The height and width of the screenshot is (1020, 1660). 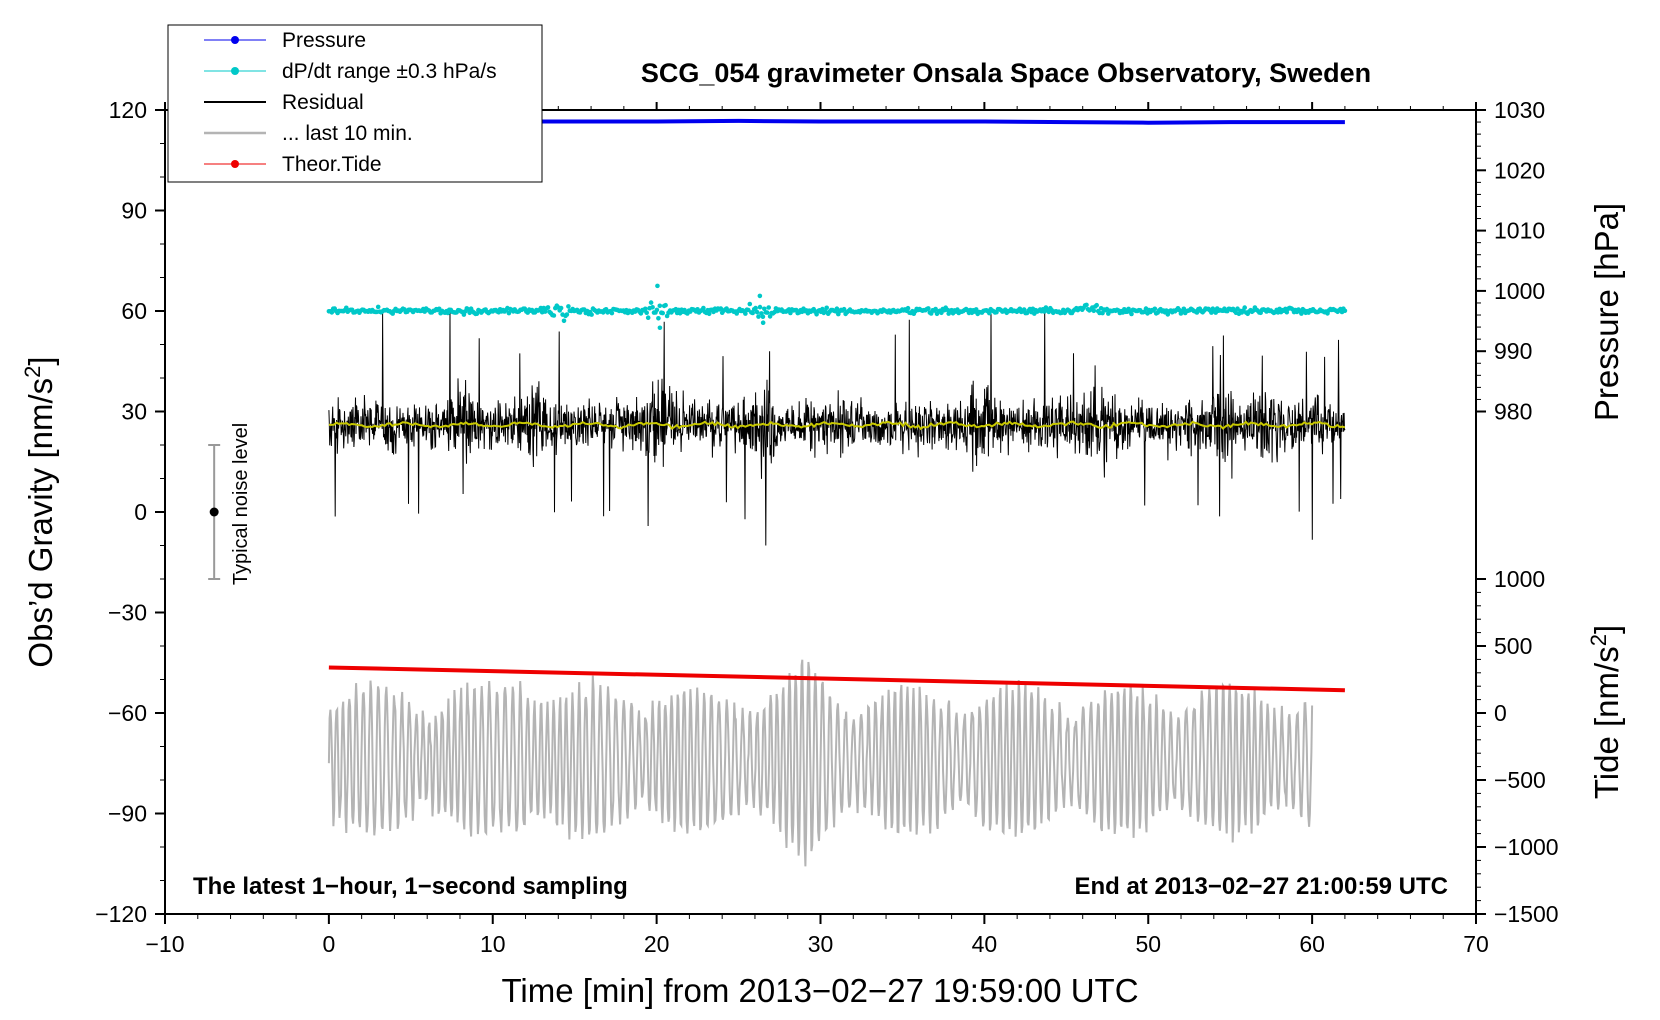 What do you see at coordinates (819, 990) in the screenshot?
I see `x-axis-title: Time [min] from 2013−02−27 19:59:00 UTC` at bounding box center [819, 990].